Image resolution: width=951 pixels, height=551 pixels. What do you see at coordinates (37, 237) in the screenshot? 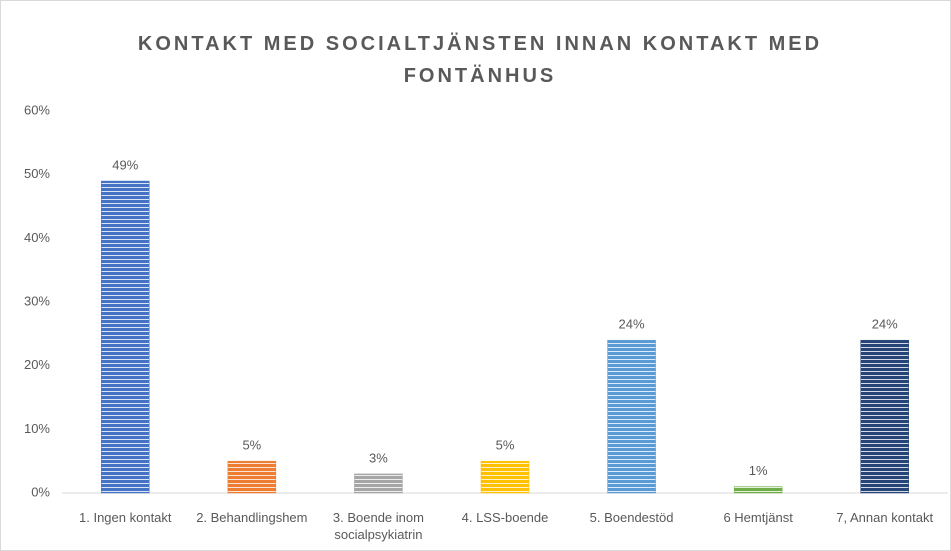
I see `y-tick-label: 40%` at bounding box center [37, 237].